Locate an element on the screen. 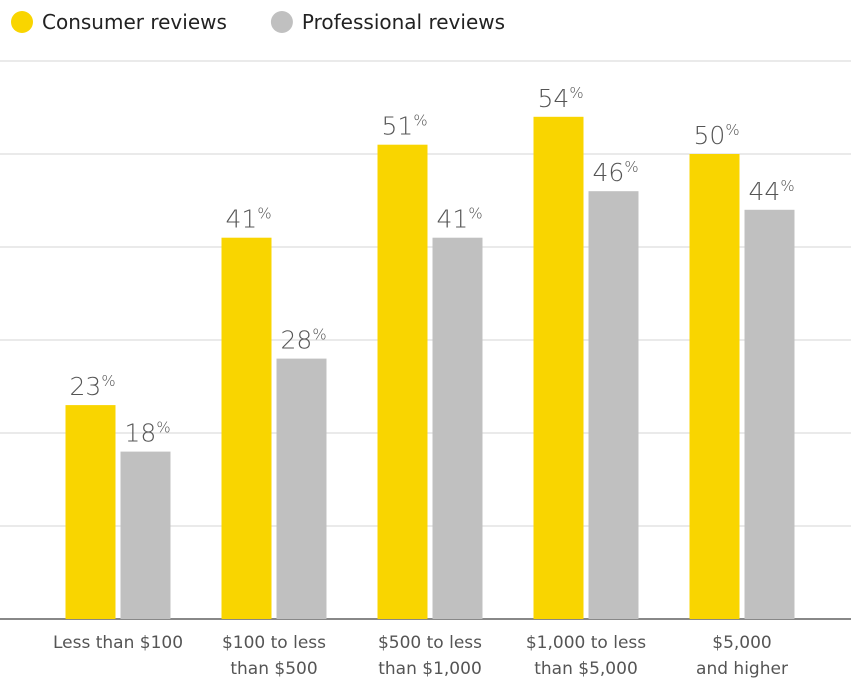  x-tick-label: than $1,000 is located at coordinates (430, 669).